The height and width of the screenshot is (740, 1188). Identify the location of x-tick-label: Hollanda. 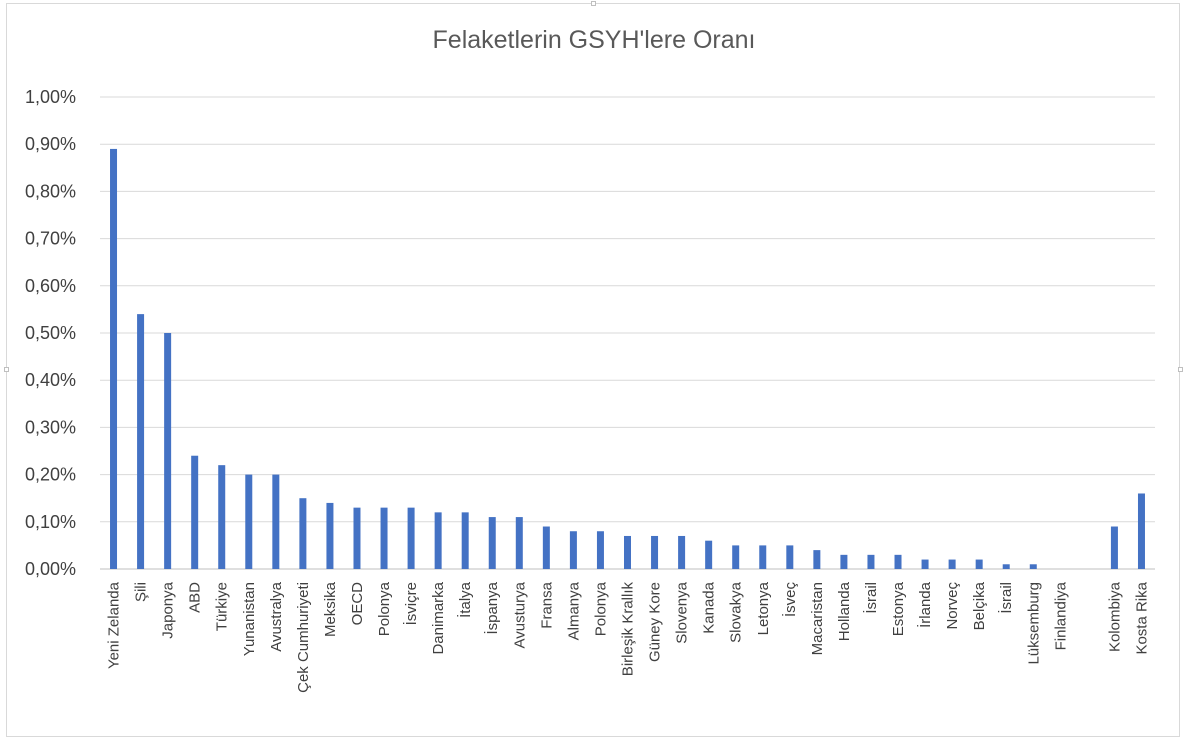
(844, 611).